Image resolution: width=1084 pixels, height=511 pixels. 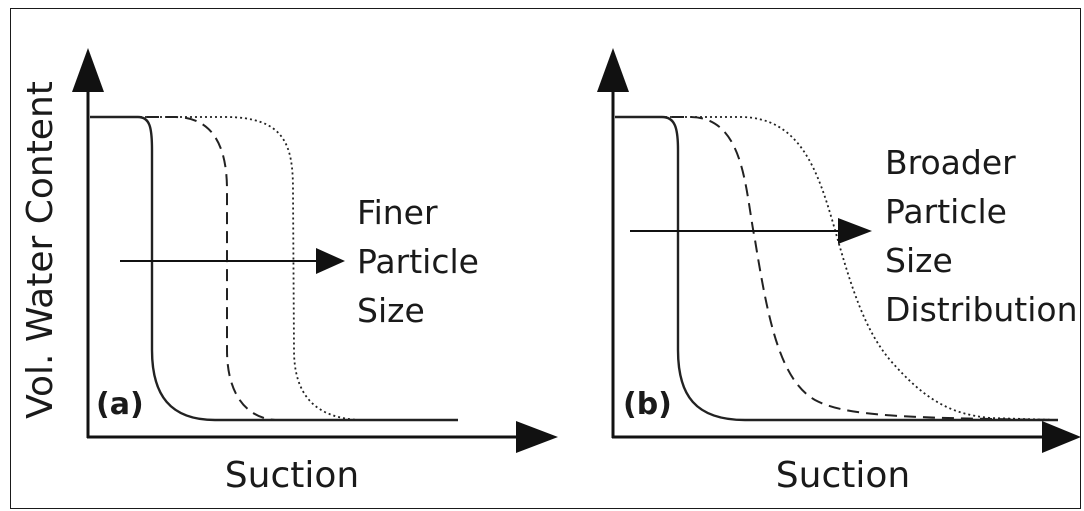 What do you see at coordinates (537, 437) in the screenshot?
I see `panel-a-x-axis-arrowhead` at bounding box center [537, 437].